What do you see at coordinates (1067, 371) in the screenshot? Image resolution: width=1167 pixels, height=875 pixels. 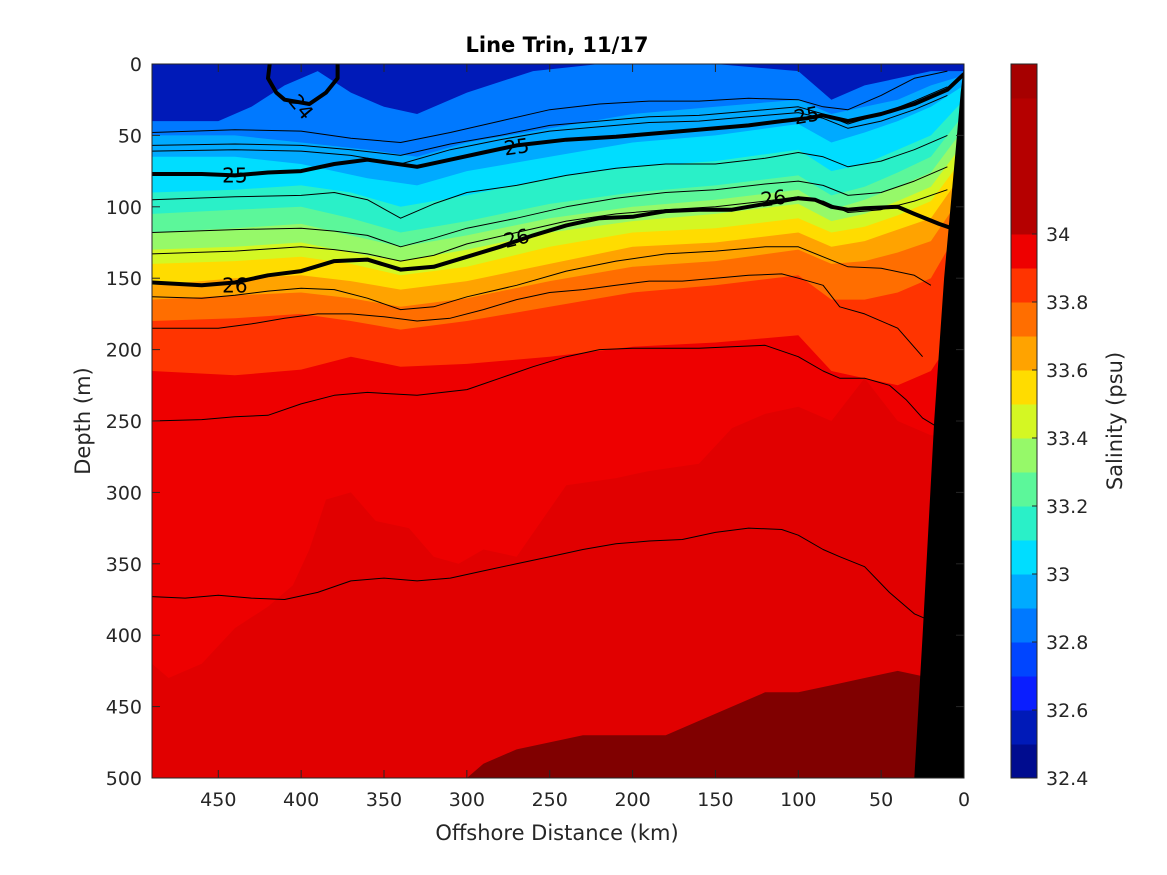 I see `colorbar-tick-label: 33.6` at bounding box center [1067, 371].